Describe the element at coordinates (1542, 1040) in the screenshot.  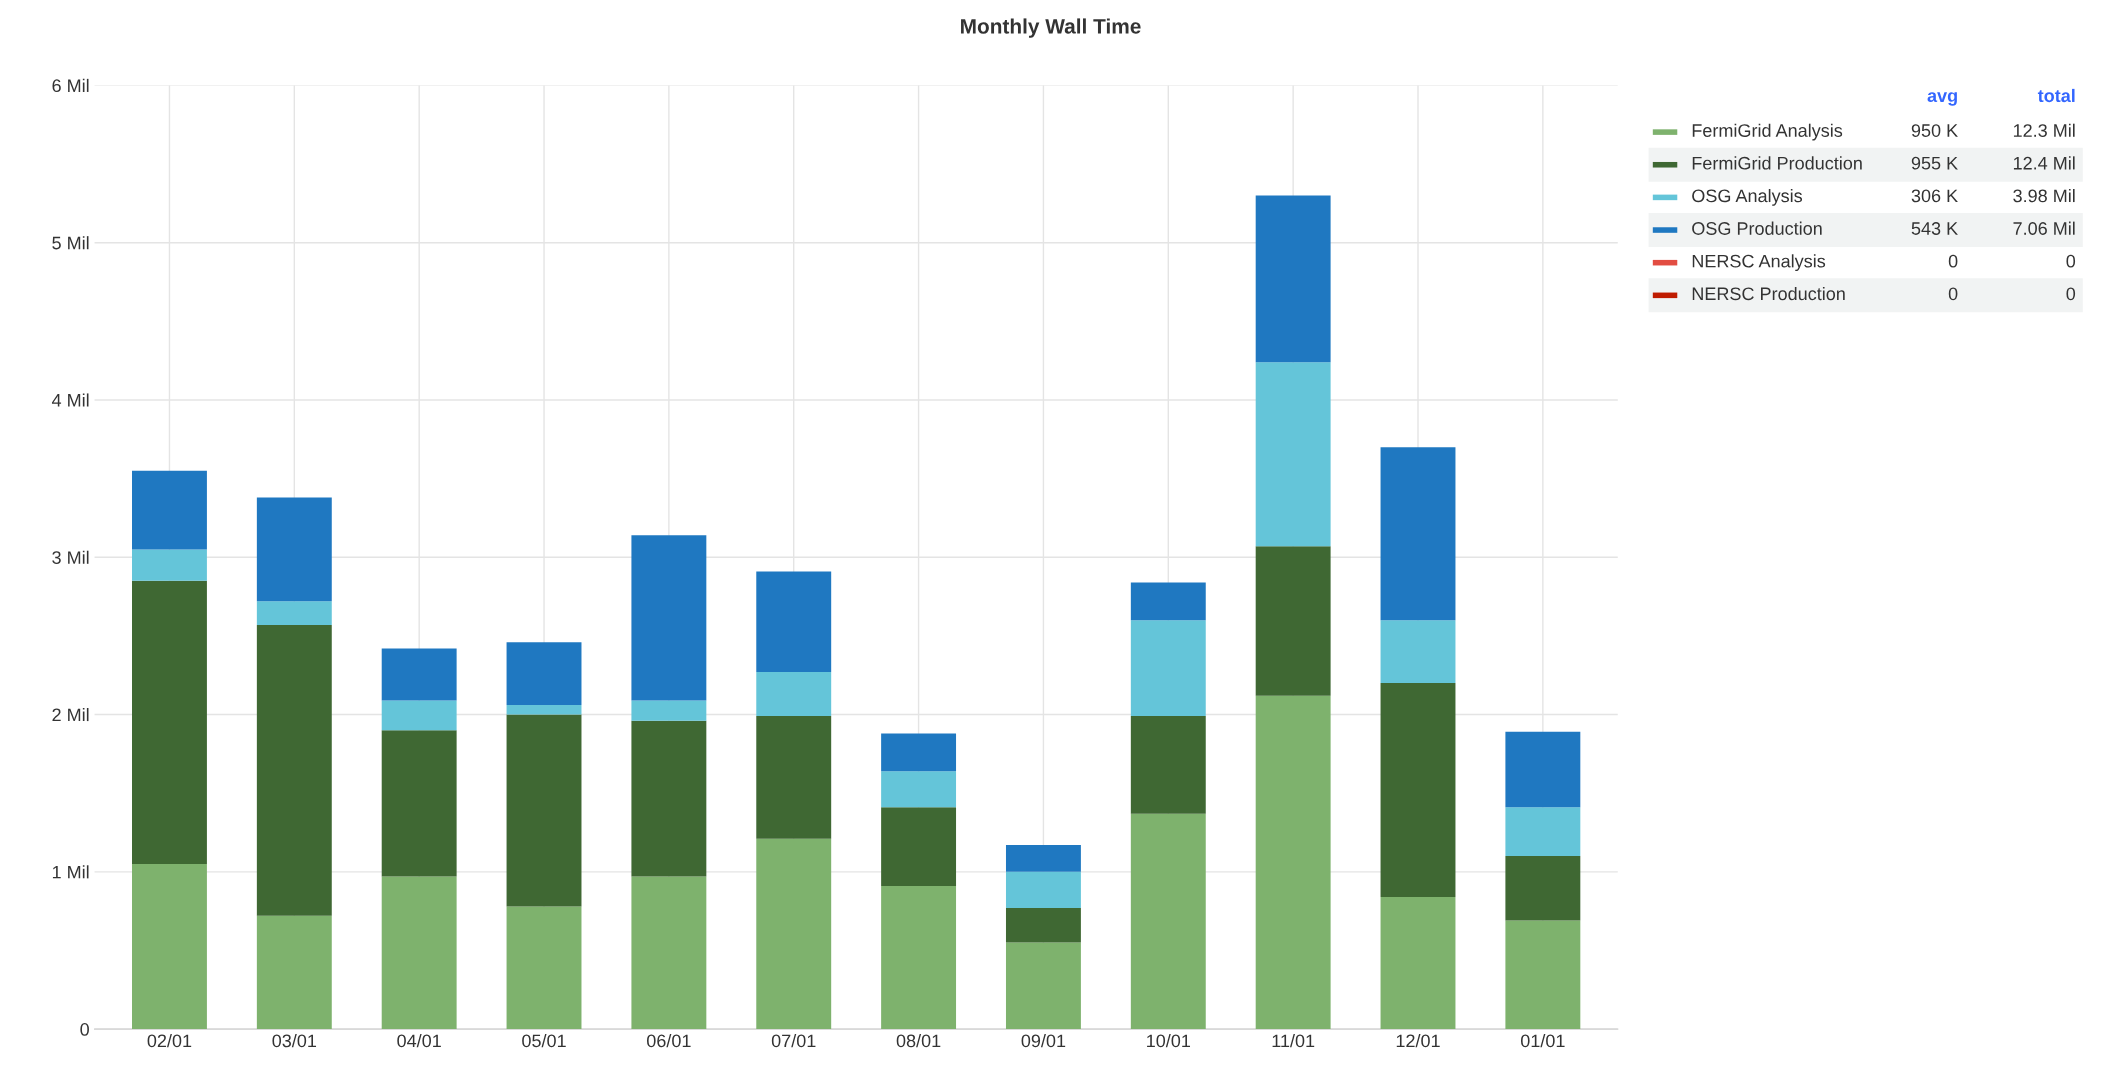
I see `x-tick-label: 01/01` at that location.